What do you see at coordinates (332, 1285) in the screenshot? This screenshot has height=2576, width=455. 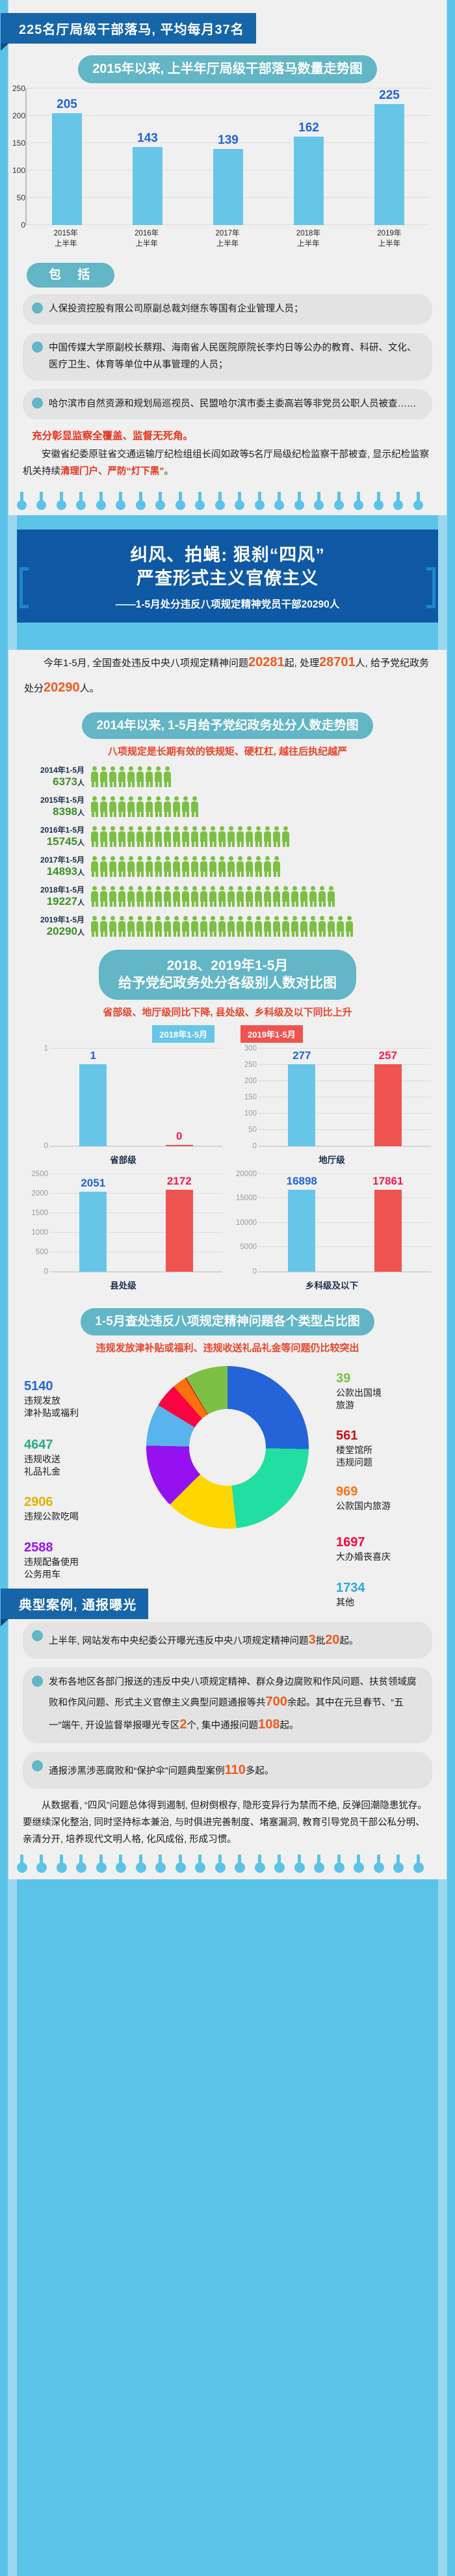 I see `mini-caption: 乡科级及以下` at bounding box center [332, 1285].